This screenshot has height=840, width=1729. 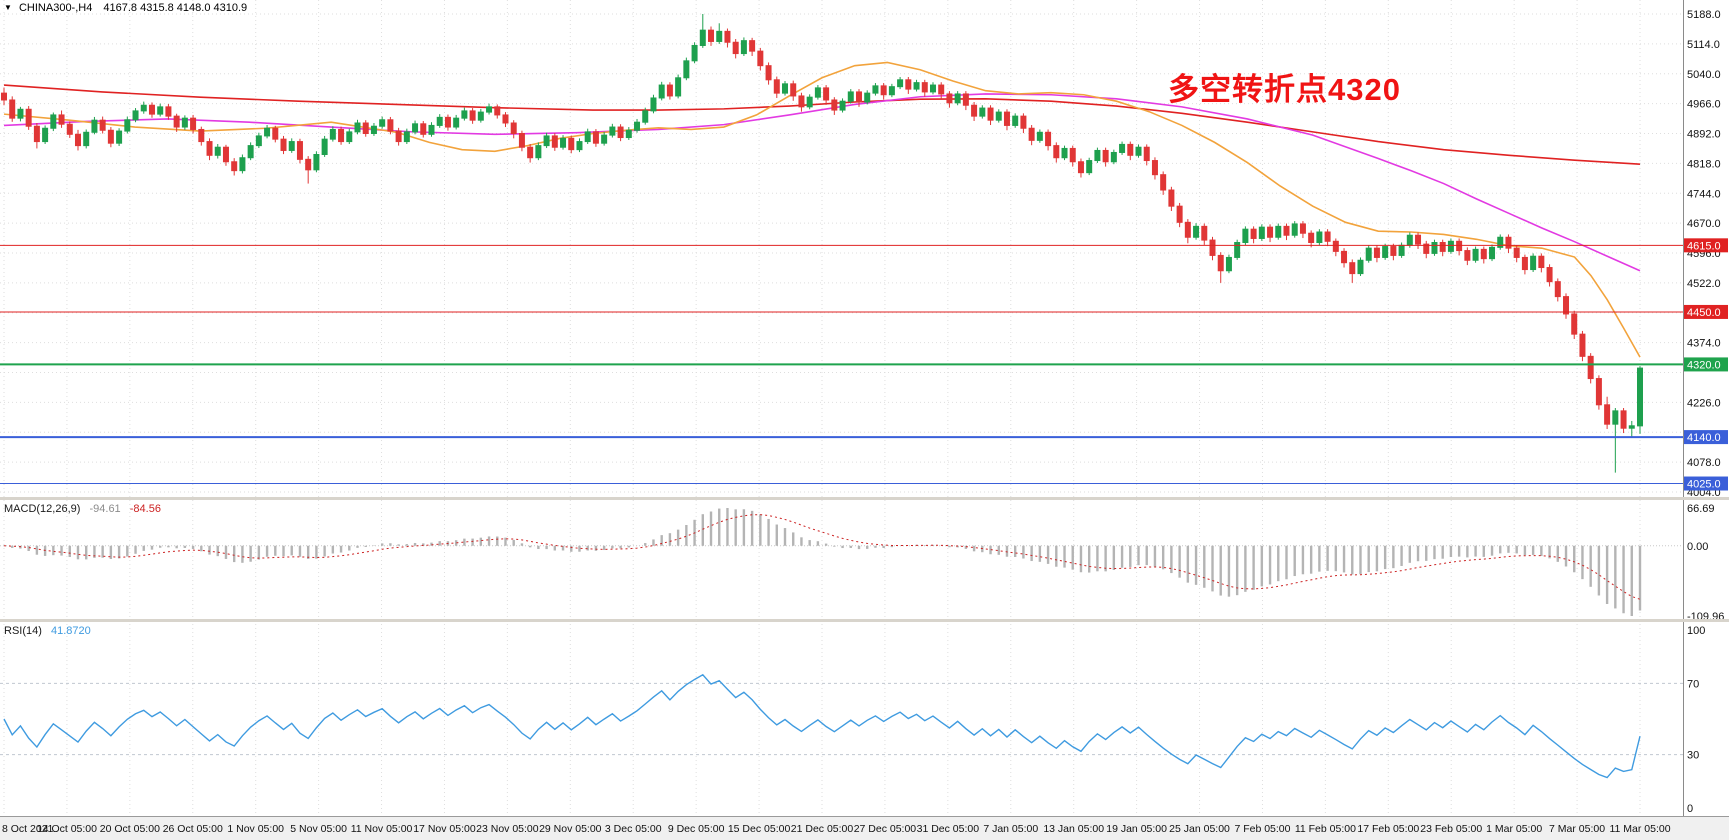 I want to click on svg-text: 5188.0, so click(x=1704, y=15).